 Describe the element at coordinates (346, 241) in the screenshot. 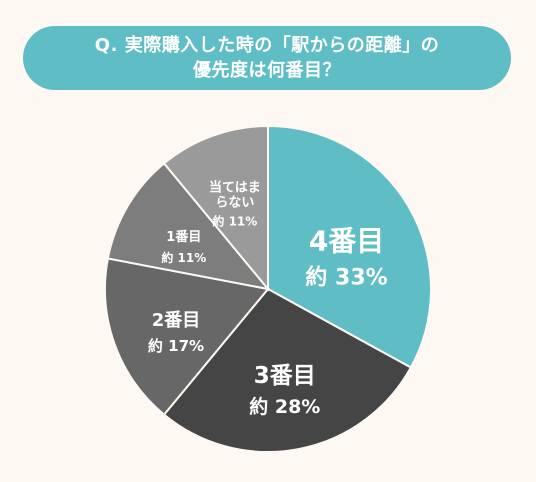

I see `slice-label-1: 4番目` at that location.